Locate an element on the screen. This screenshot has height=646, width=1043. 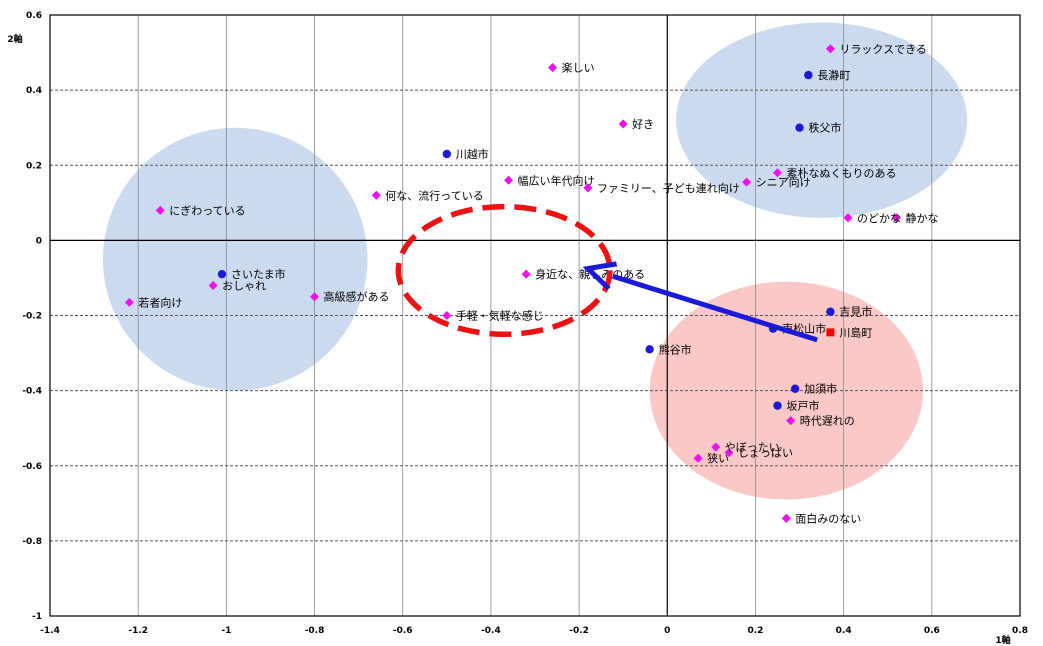
highlight-point is located at coordinates (830, 332).